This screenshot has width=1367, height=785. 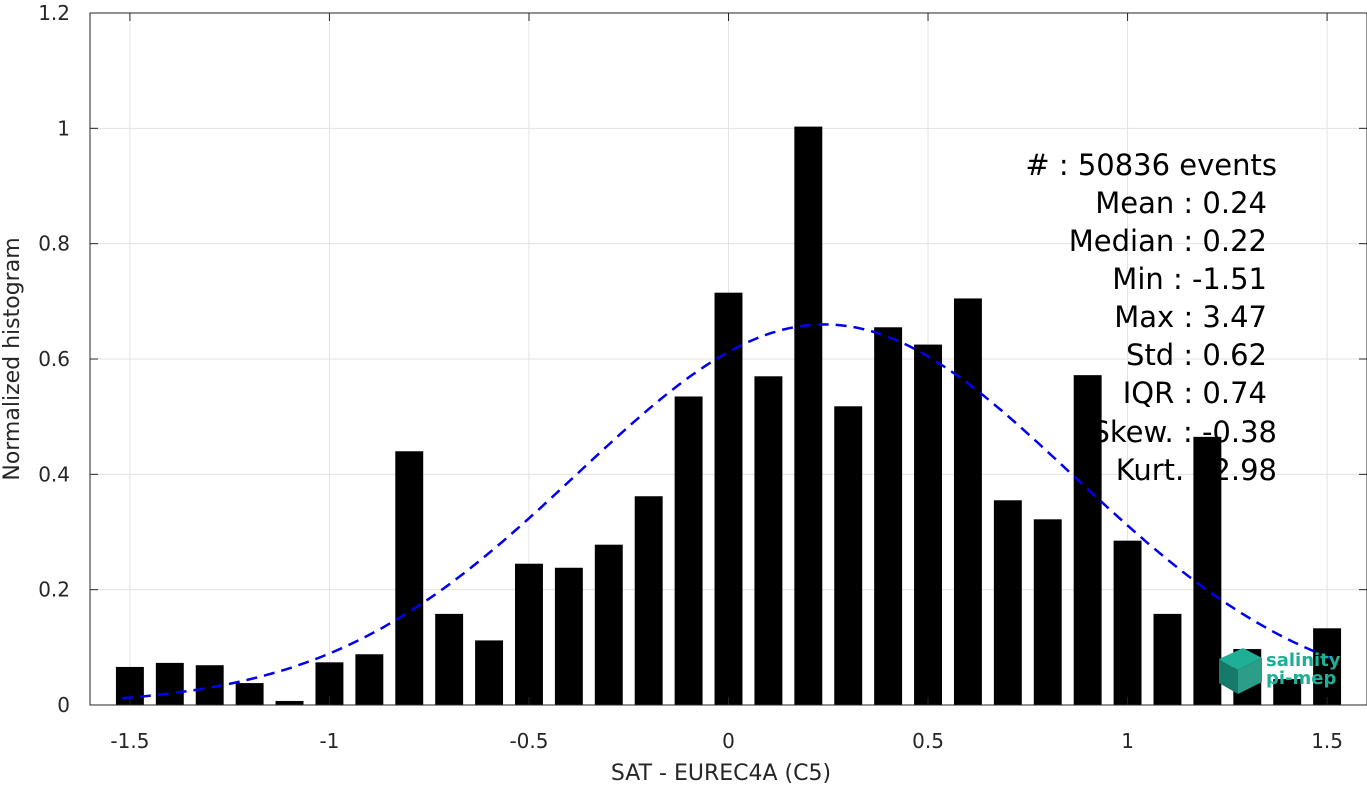 I want to click on stat-line: Median : 0.22, so click(x=1168, y=241).